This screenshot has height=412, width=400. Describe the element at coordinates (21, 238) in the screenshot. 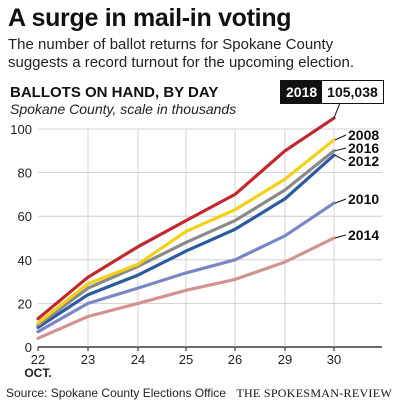

I see `y-tick-labels: 0 20 40 60 80 100` at that location.